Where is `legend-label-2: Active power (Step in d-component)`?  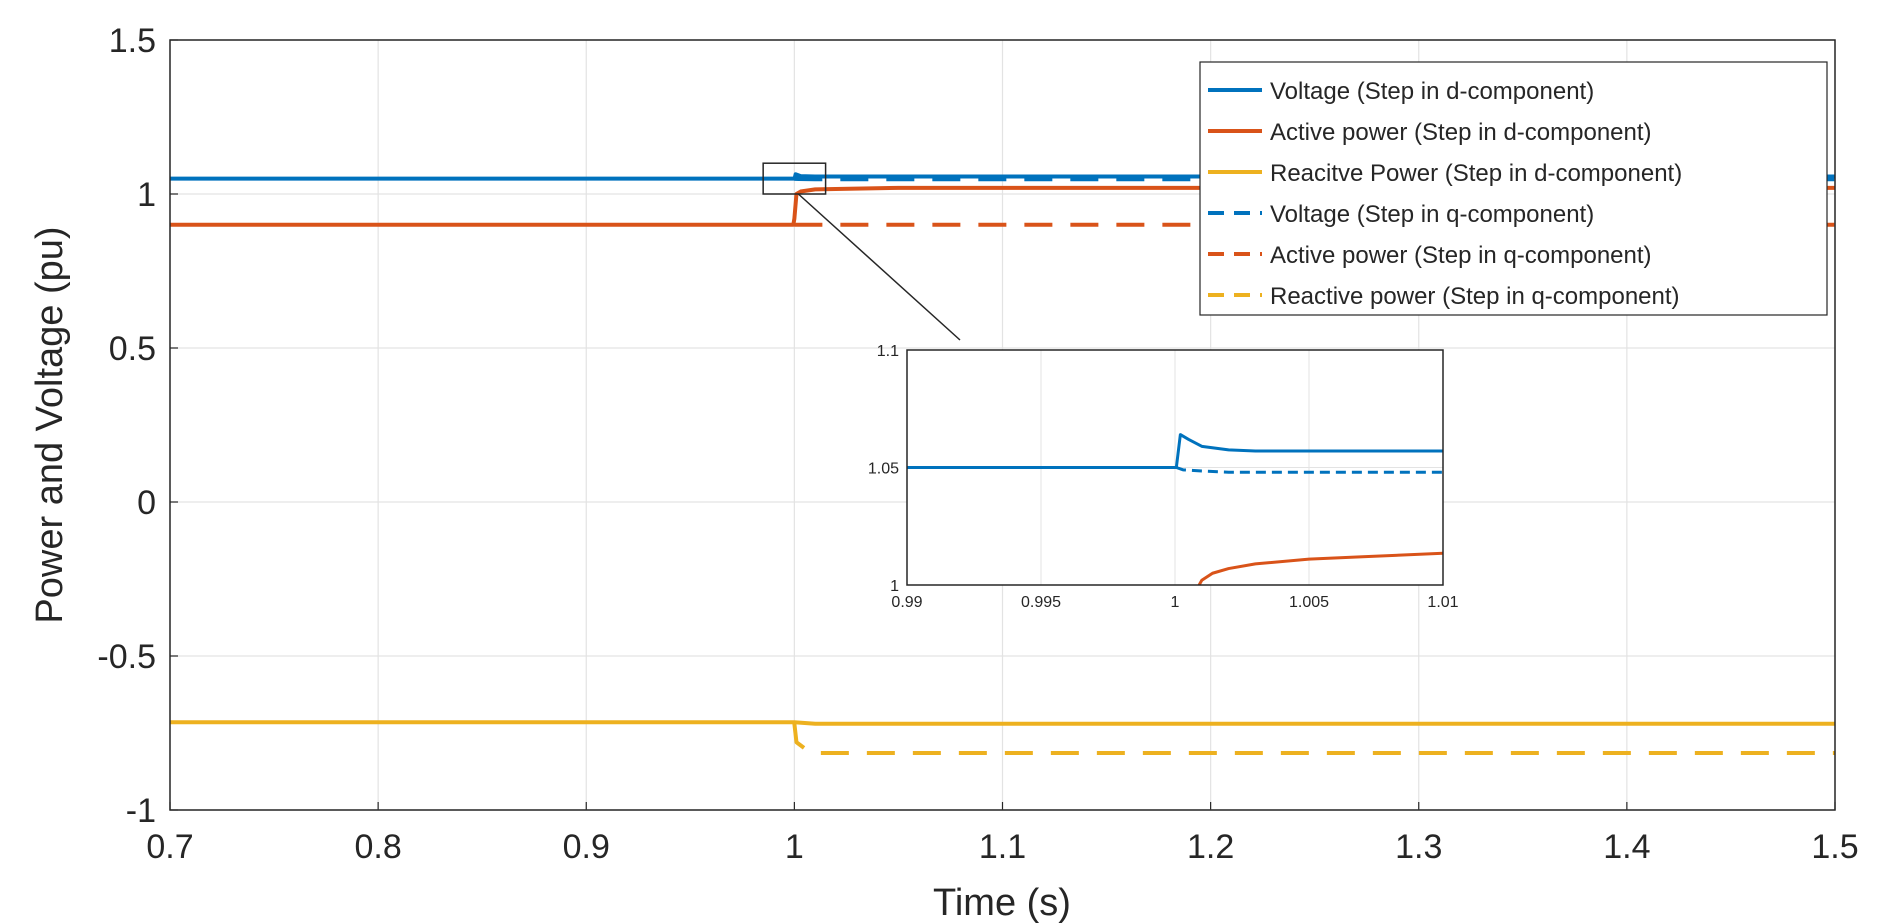 legend-label-2: Active power (Step in d-component) is located at coordinates (1461, 132).